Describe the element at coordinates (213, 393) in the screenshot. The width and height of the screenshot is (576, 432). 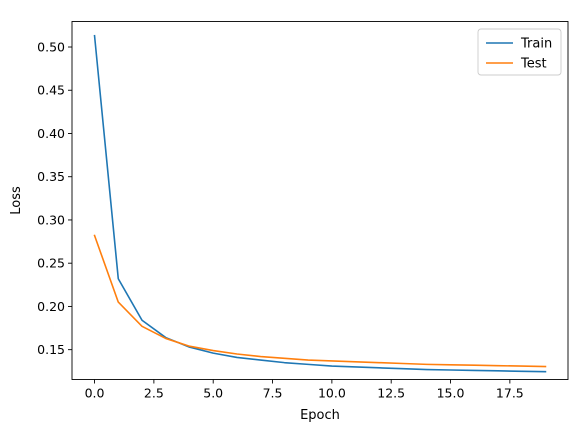
I see `x-tick-label: 5.0` at that location.